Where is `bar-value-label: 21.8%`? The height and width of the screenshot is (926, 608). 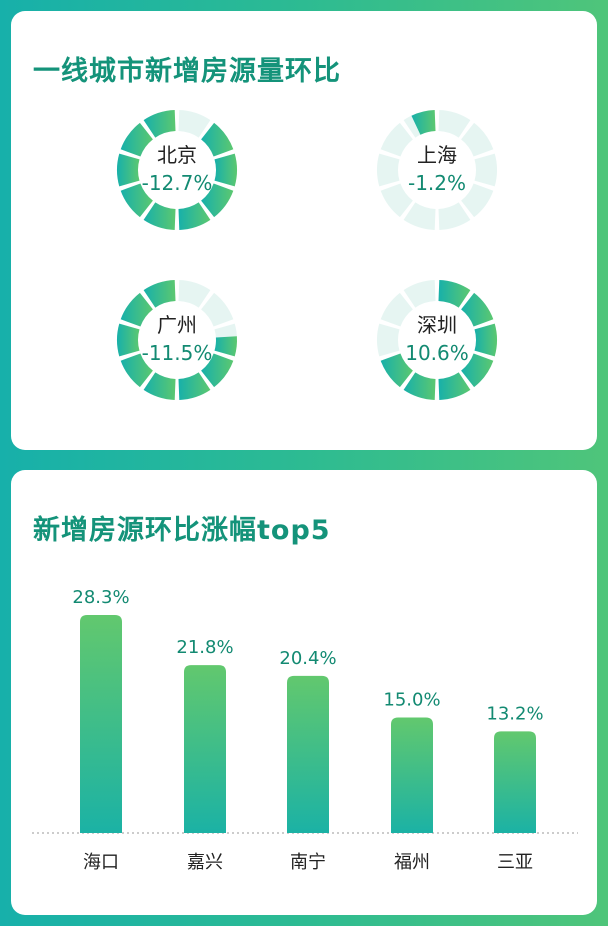 bar-value-label: 21.8% is located at coordinates (204, 647).